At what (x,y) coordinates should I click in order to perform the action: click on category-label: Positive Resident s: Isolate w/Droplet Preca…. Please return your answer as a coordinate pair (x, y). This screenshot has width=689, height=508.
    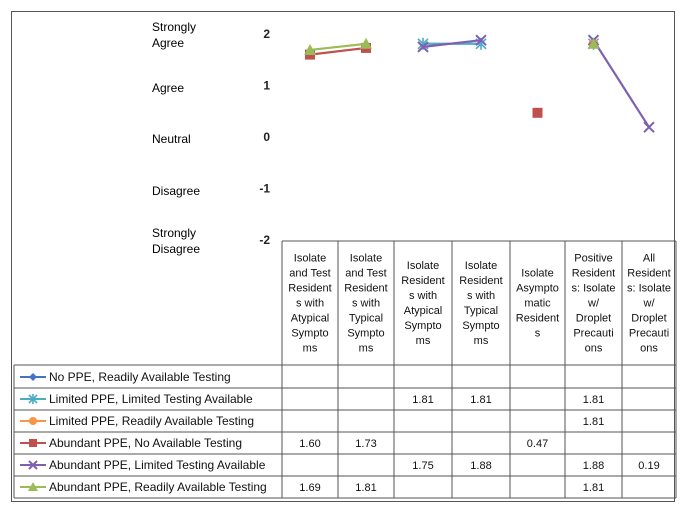
    Looking at the image, I should click on (593, 304).